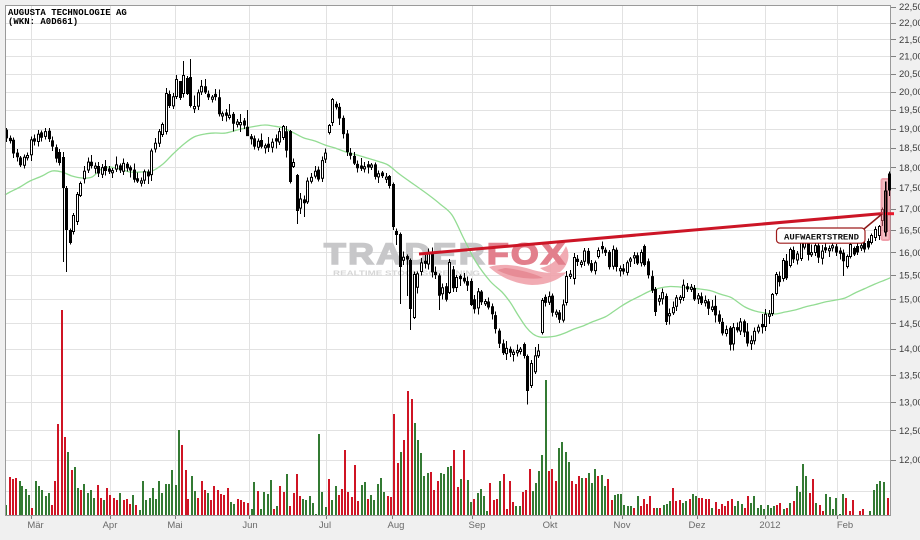 Image resolution: width=920 pixels, height=540 pixels. I want to click on svg-text: Dez, so click(697, 525).